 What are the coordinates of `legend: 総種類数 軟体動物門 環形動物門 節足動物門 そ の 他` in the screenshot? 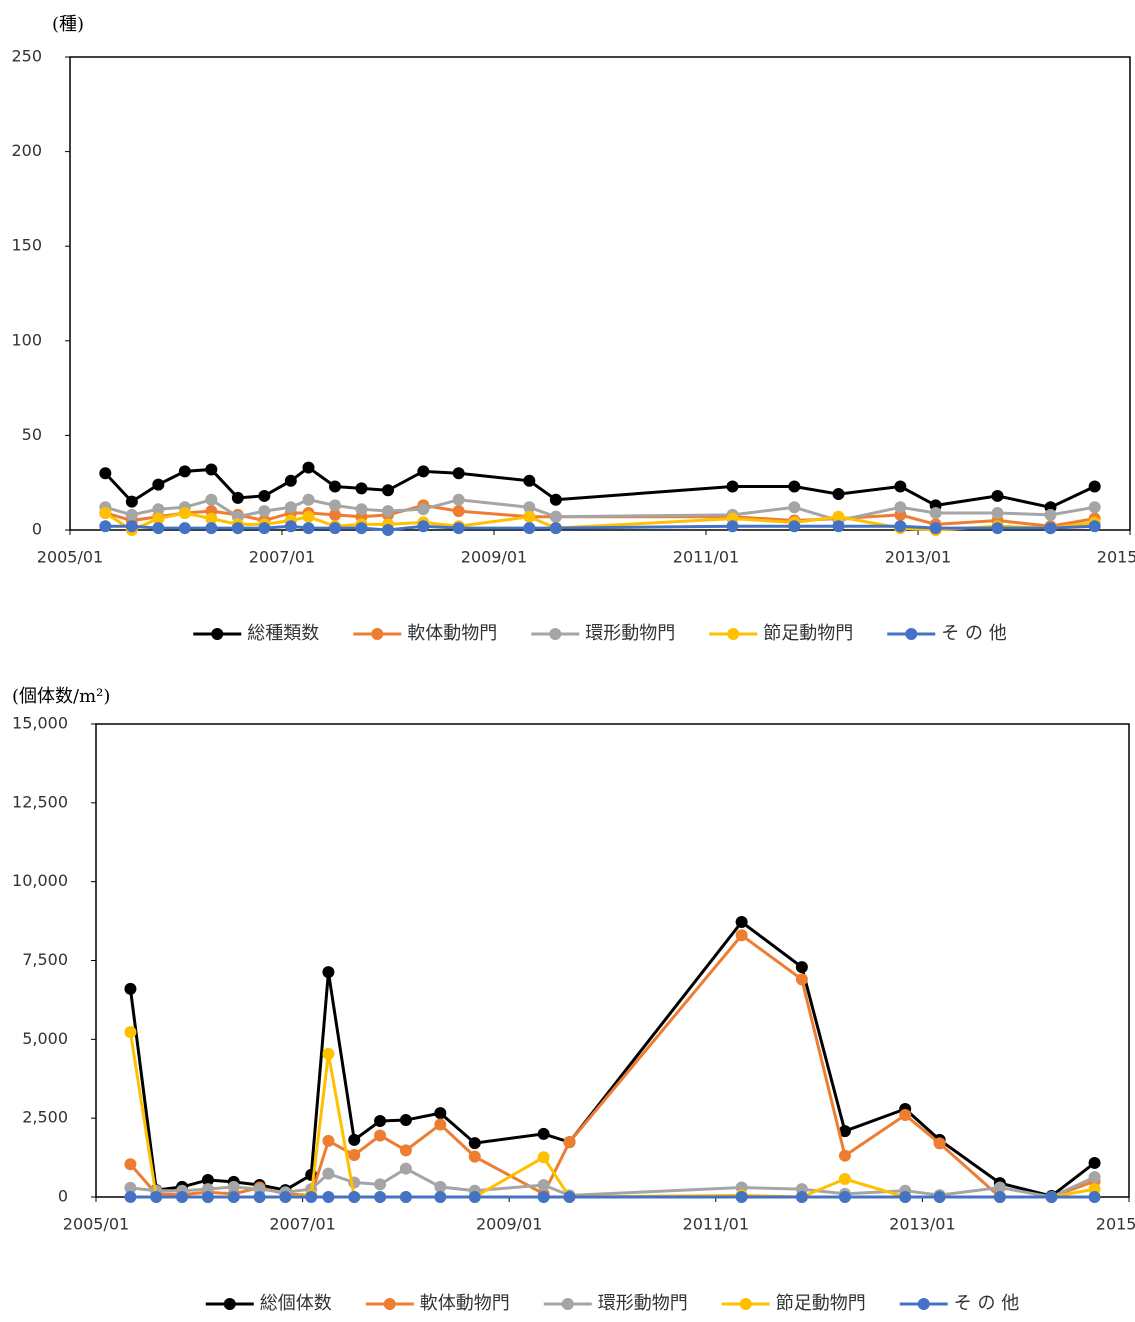 It's located at (600, 633).